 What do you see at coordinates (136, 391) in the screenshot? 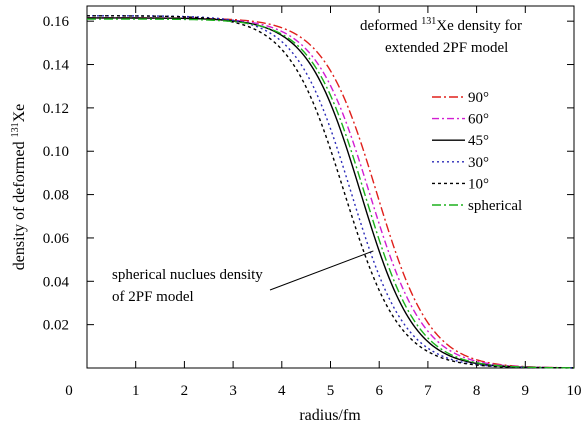
I see `x-tick-label: 1` at bounding box center [136, 391].